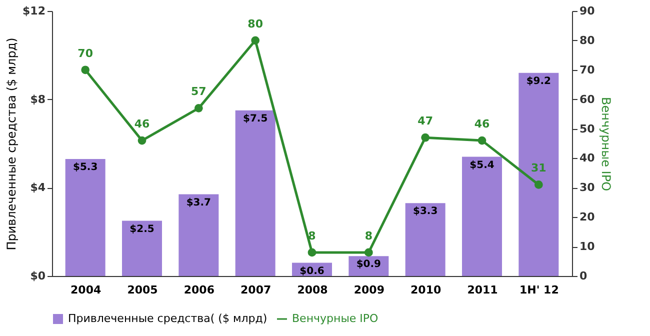 Image resolution: width=650 pixels, height=336 pixels. I want to click on data-label: 47, so click(425, 121).